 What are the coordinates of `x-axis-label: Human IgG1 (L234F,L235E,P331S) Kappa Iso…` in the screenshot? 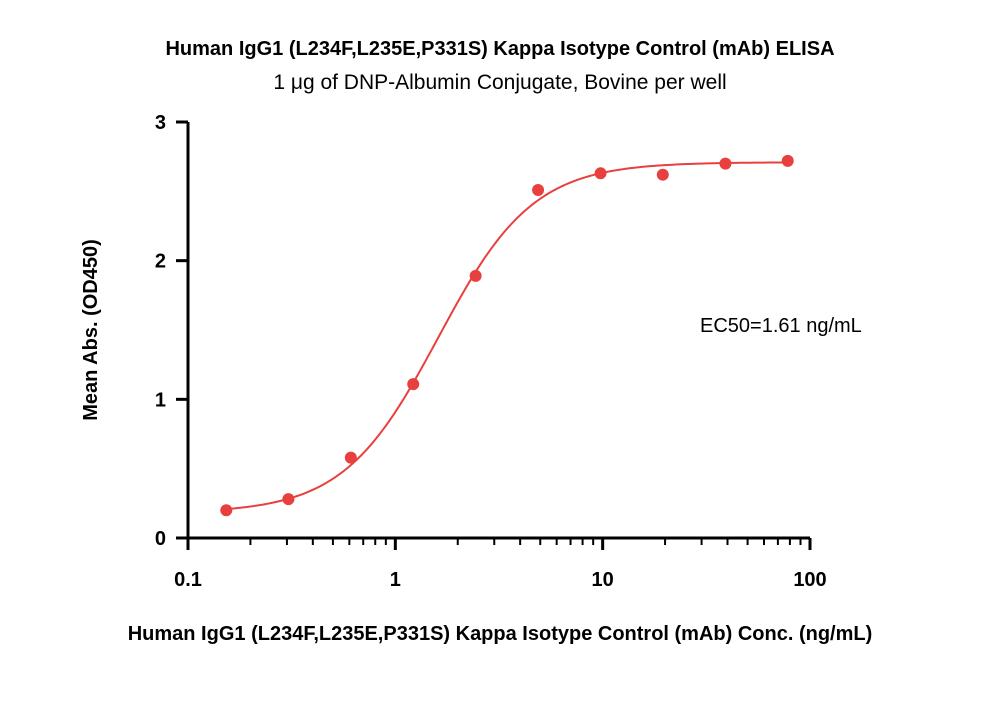 It's located at (500, 634).